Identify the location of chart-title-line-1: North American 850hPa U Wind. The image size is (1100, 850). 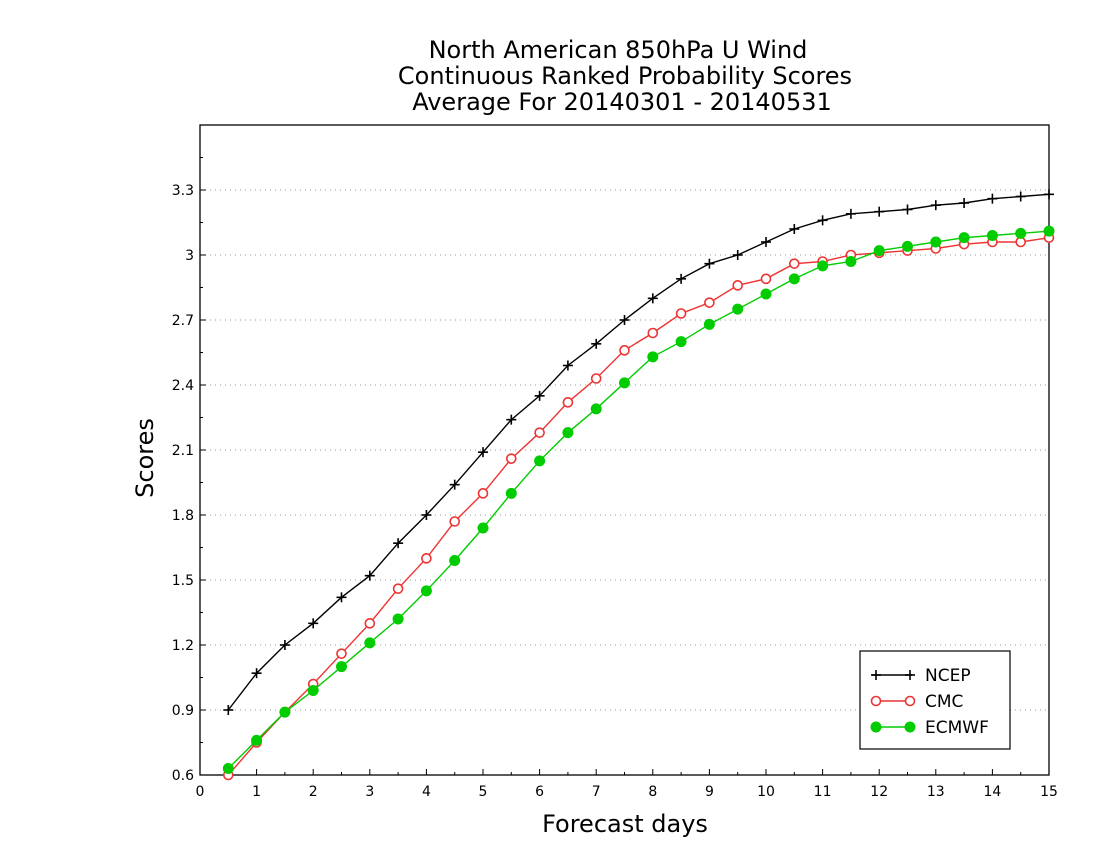
(618, 50).